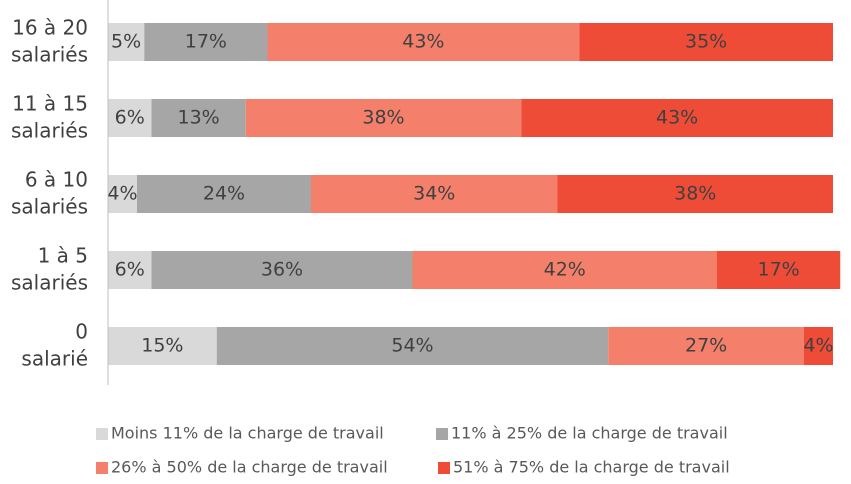 The height and width of the screenshot is (484, 851). I want to click on value-label: 27%, so click(706, 346).